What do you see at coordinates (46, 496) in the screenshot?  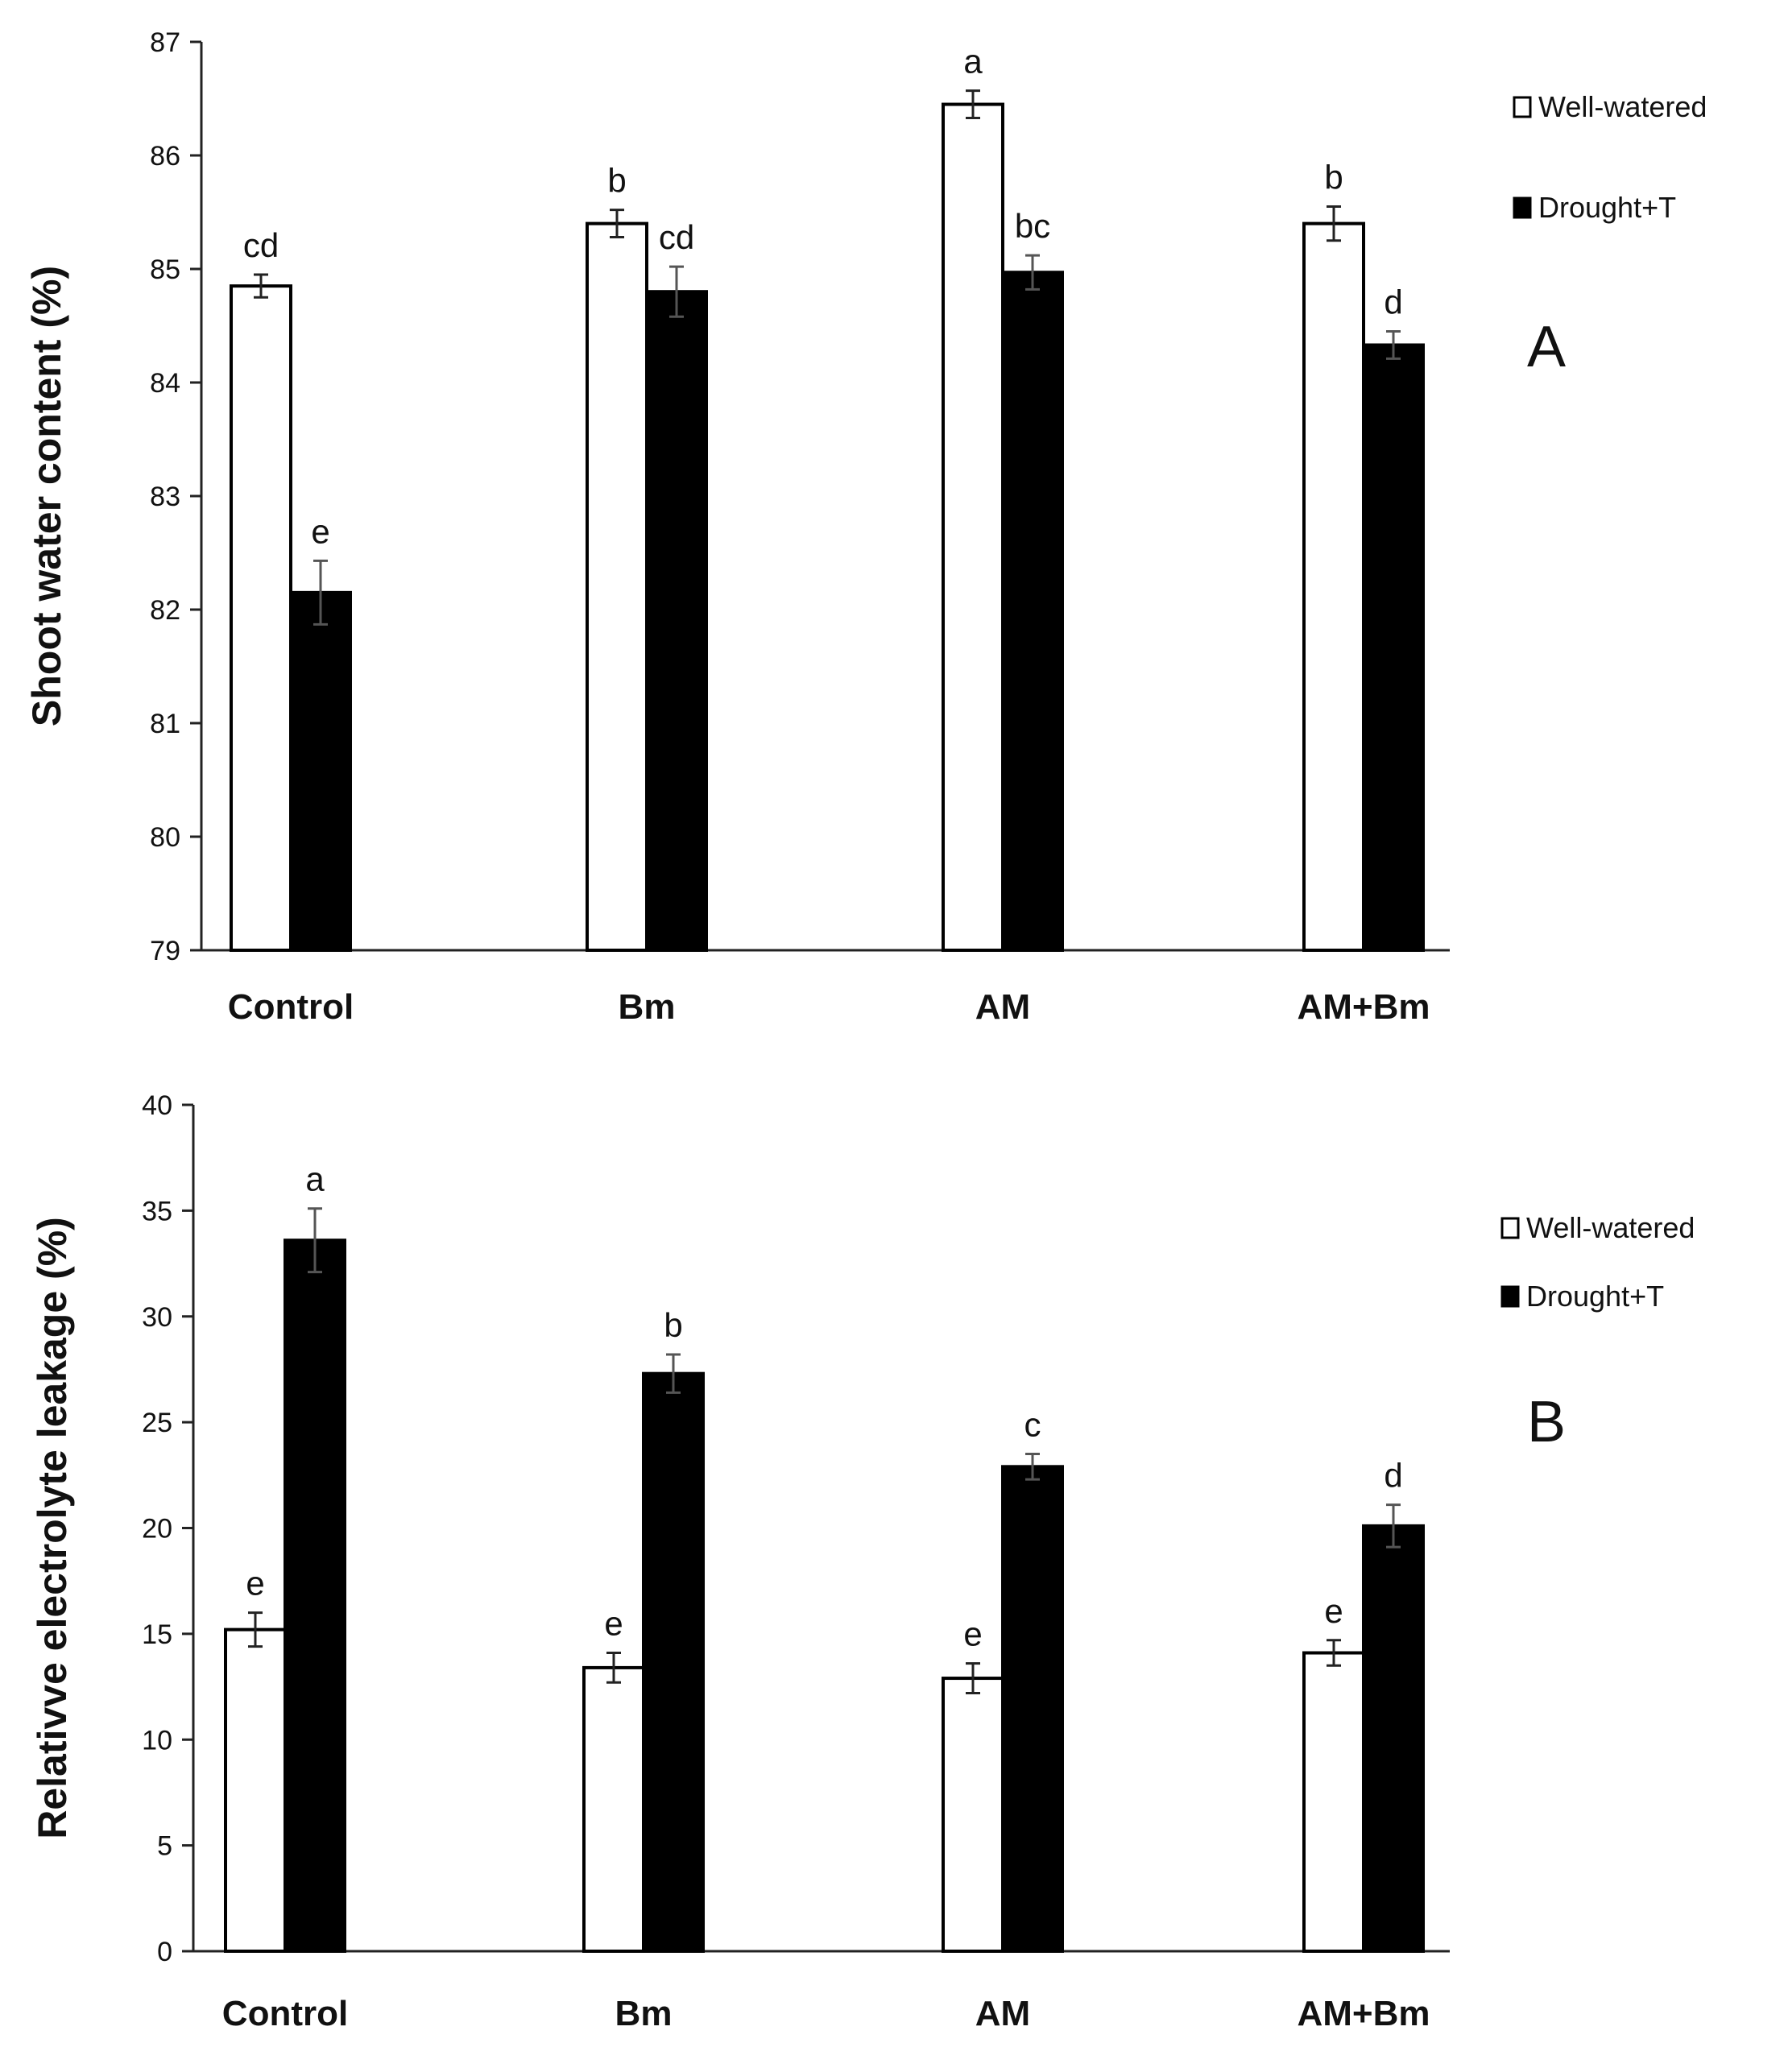 I see `y-axis-title: Shoot water content (%)` at bounding box center [46, 496].